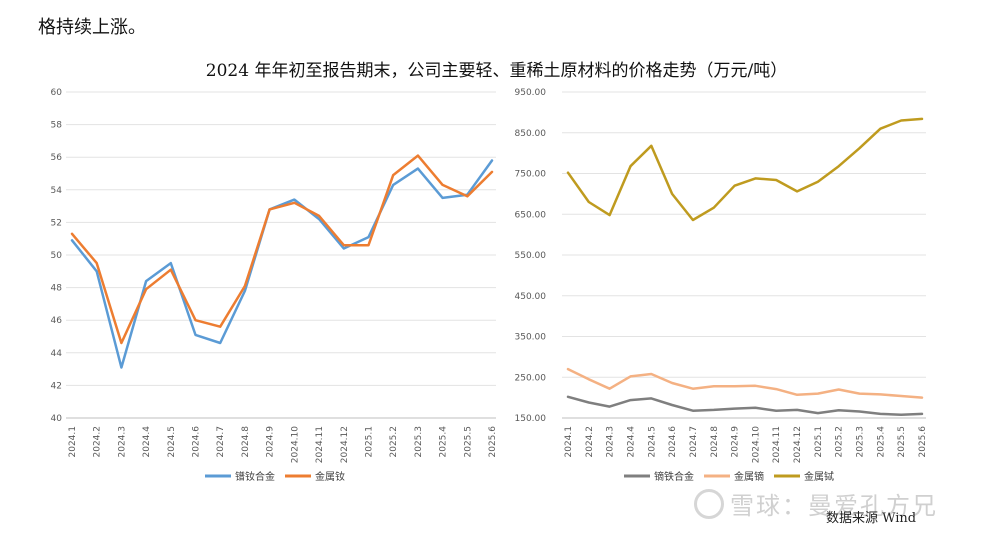 The width and height of the screenshot is (993, 535). I want to click on x-tick-label-0-13: 2025.2, so click(394, 442).